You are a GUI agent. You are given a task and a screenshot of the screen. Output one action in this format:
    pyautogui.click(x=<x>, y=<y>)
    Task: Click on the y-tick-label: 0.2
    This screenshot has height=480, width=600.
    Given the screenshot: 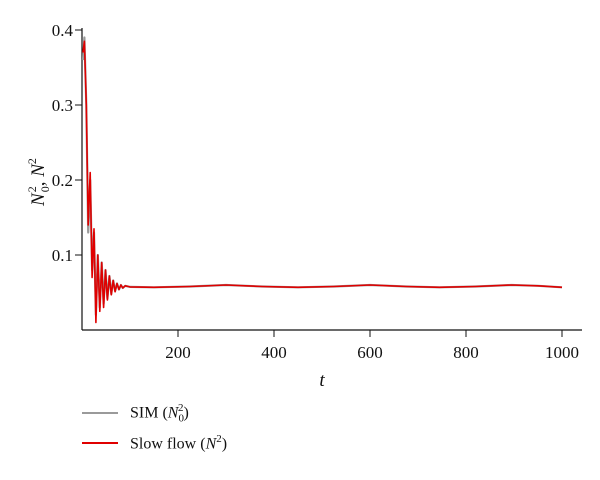 What is the action you would take?
    pyautogui.click(x=62, y=180)
    